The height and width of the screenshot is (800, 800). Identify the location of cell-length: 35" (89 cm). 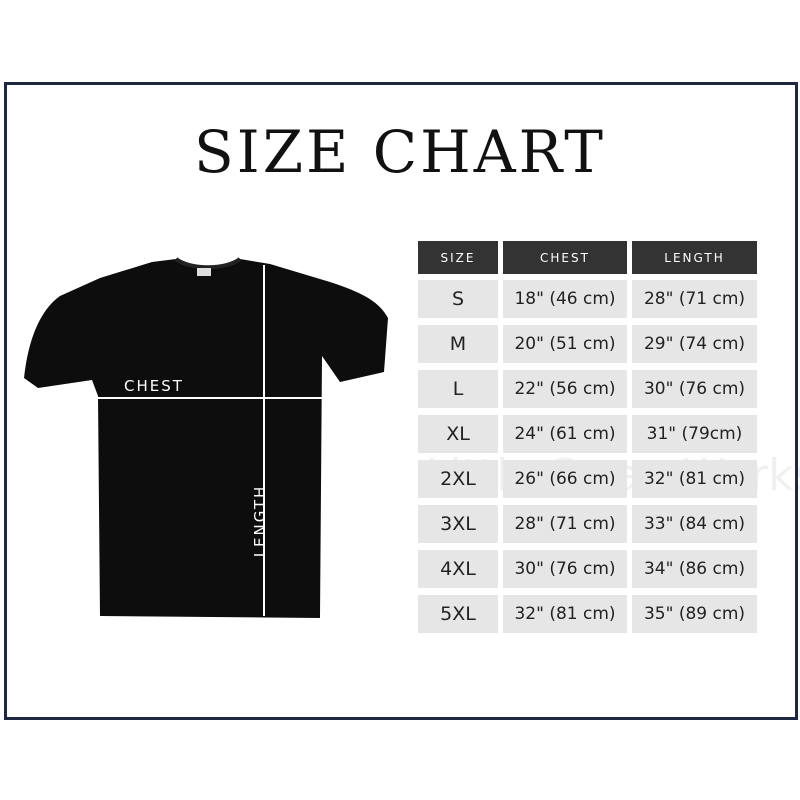
(694, 614).